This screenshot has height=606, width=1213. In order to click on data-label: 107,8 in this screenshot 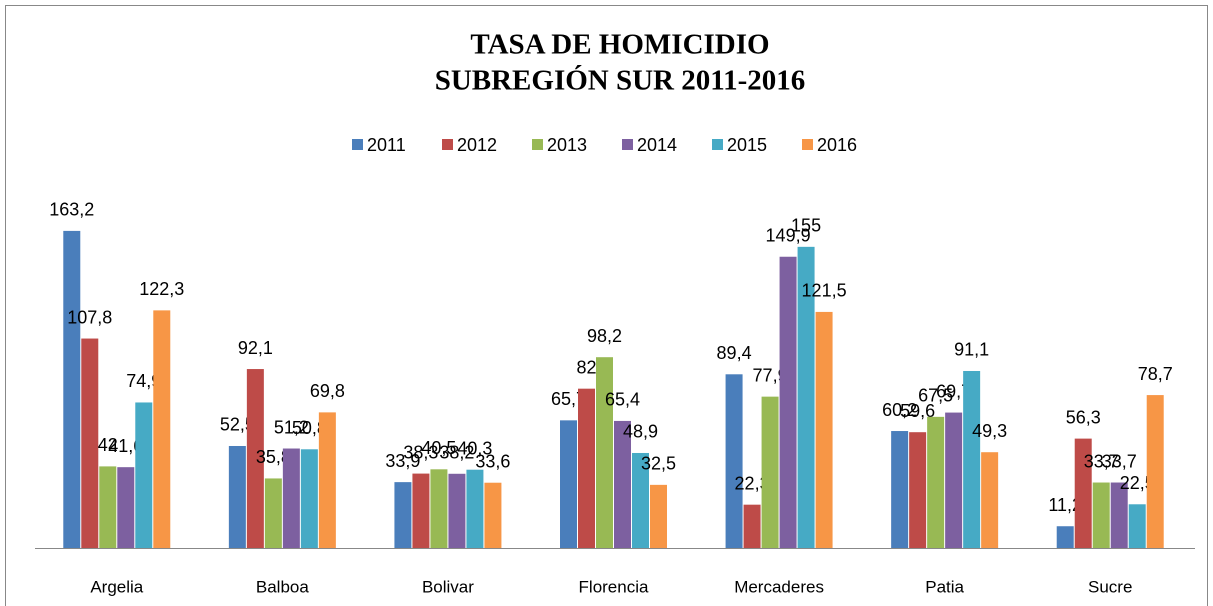, I will do `click(89, 317)`.